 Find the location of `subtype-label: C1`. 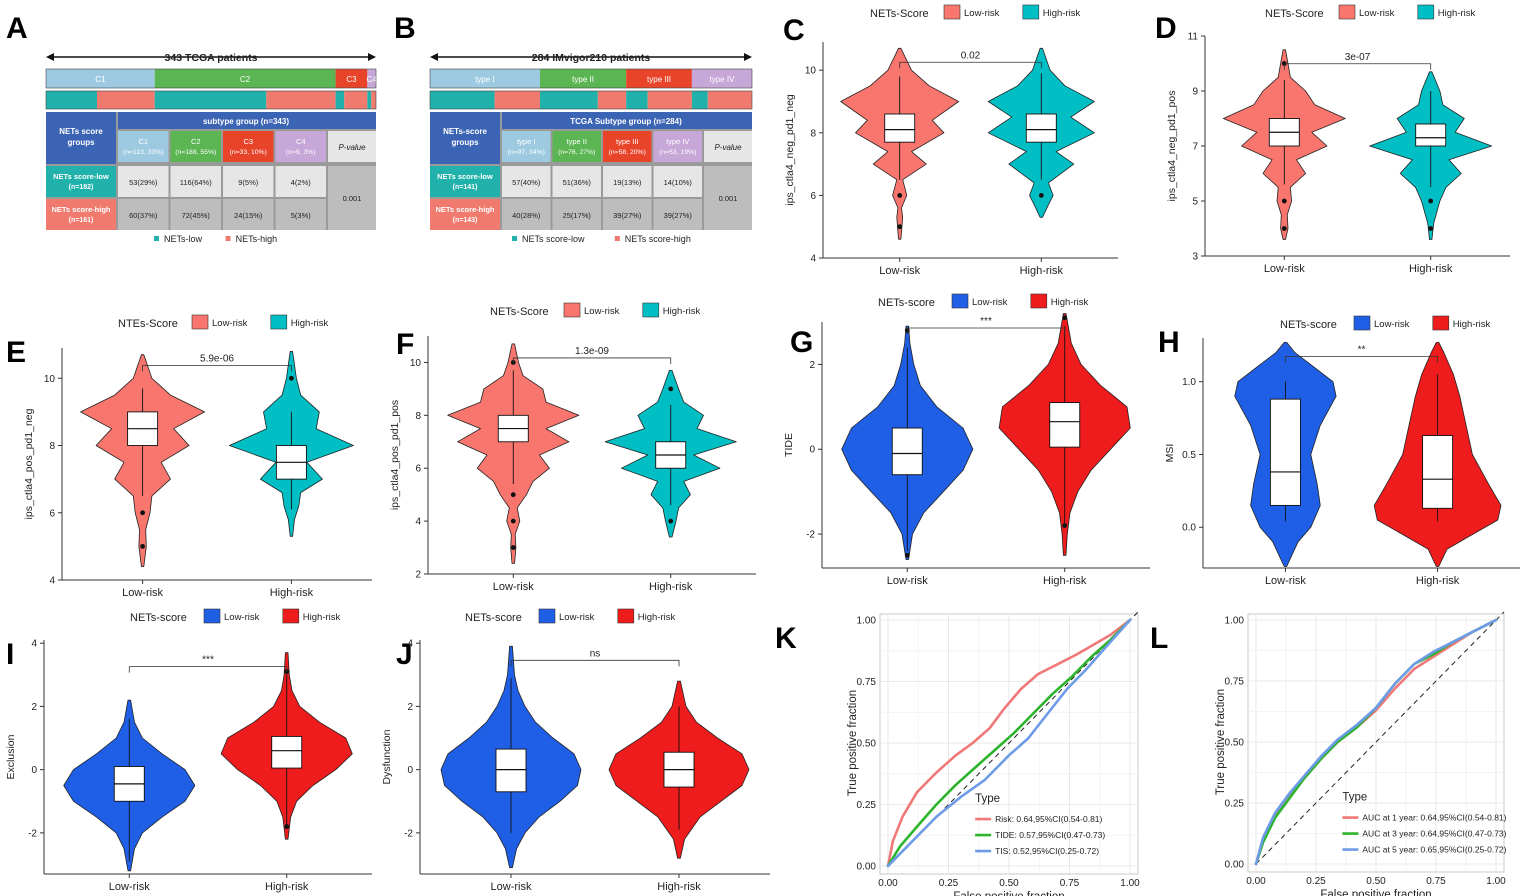

subtype-label: C1 is located at coordinates (100, 79).